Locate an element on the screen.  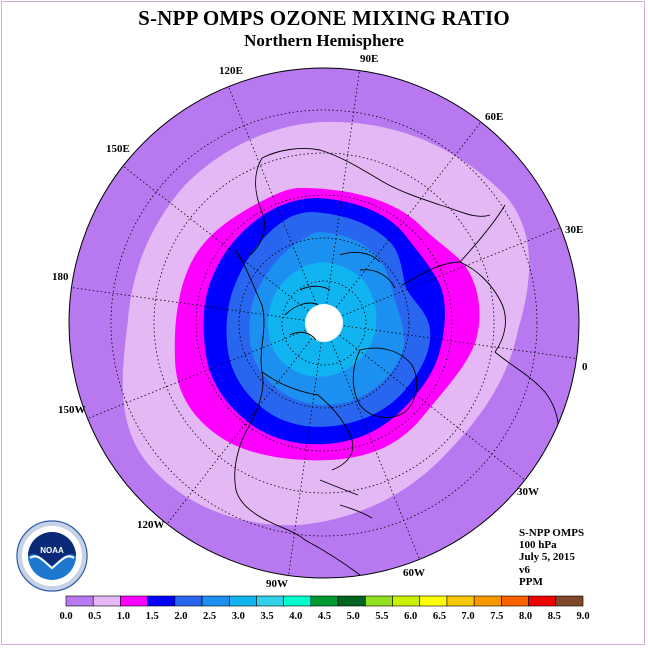
info-units: PPM is located at coordinates (531, 581).